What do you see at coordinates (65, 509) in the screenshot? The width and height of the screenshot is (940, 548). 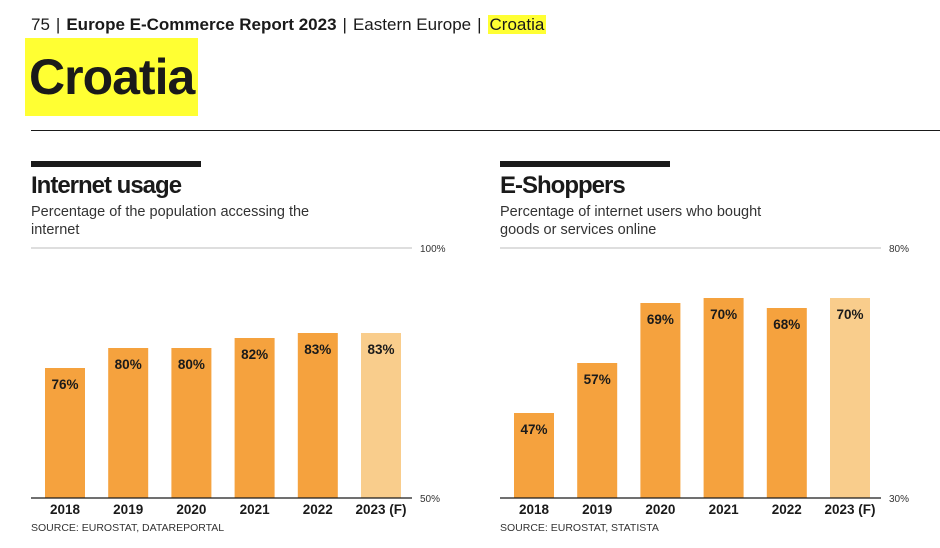 I see `internet-usage-x-tick-label: 2018` at bounding box center [65, 509].